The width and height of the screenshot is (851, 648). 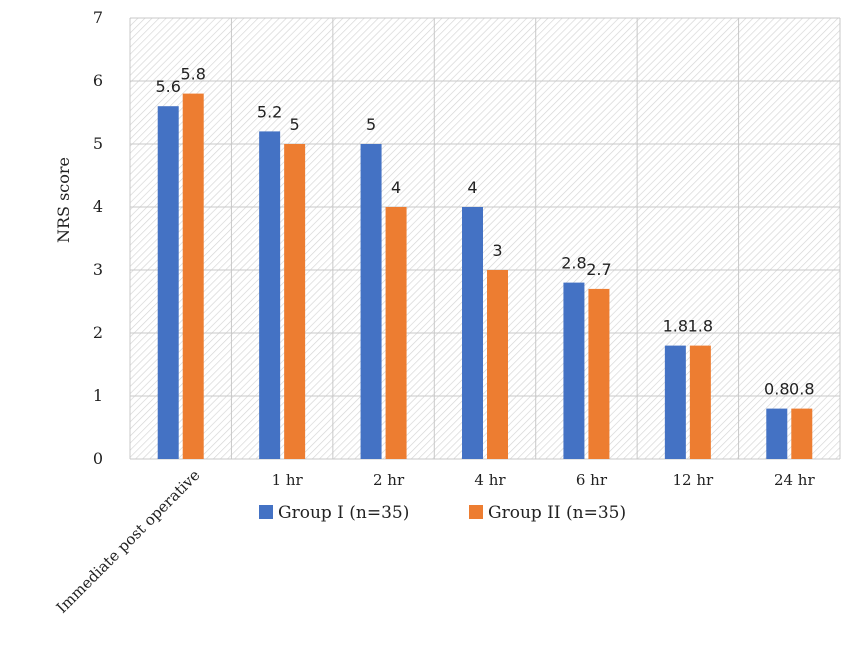 What do you see at coordinates (288, 480) in the screenshot?
I see `x-tick-label: 1 hr` at bounding box center [288, 480].